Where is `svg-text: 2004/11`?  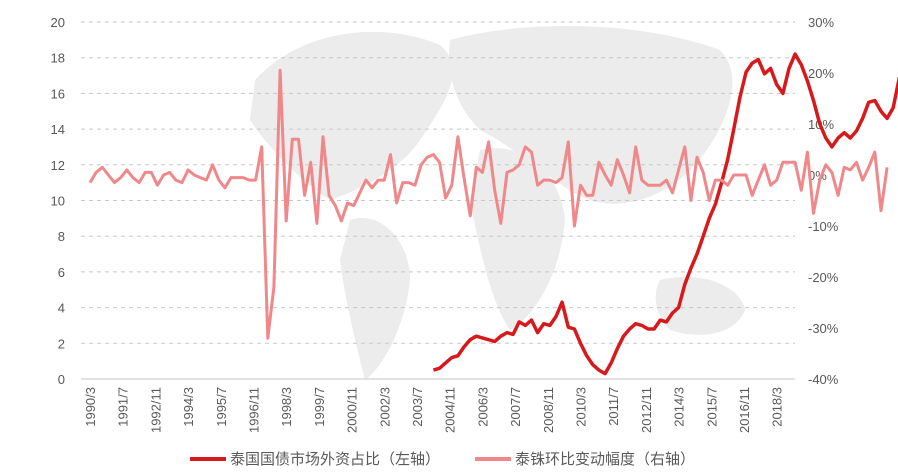 svg-text: 2004/11 is located at coordinates (450, 410).